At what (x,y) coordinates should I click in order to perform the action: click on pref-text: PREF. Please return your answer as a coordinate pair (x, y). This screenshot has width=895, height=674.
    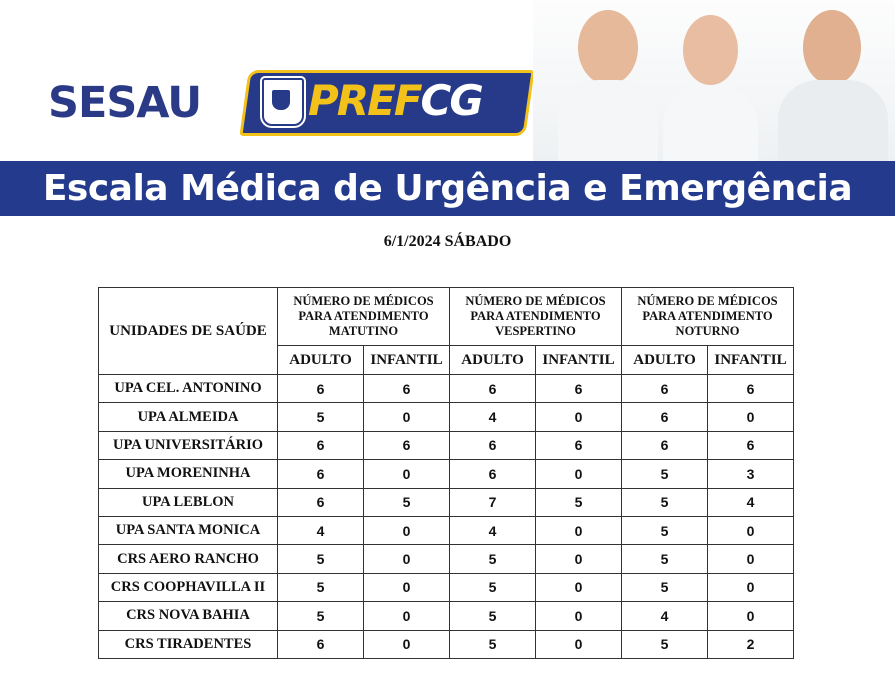
    Looking at the image, I should click on (365, 100).